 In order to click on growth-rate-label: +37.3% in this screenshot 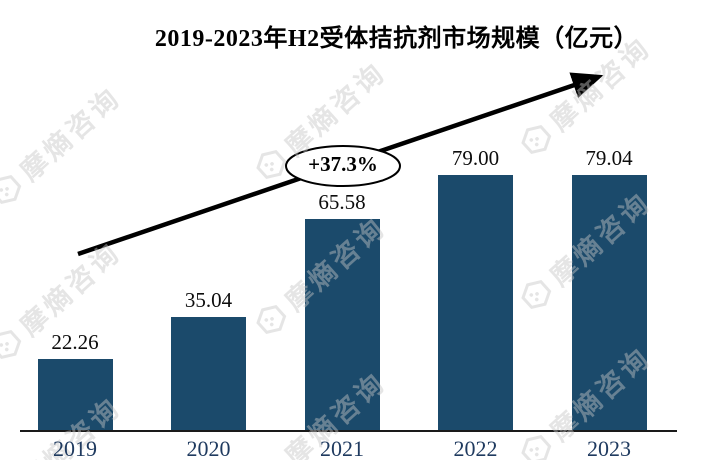, I will do `click(343, 164)`.